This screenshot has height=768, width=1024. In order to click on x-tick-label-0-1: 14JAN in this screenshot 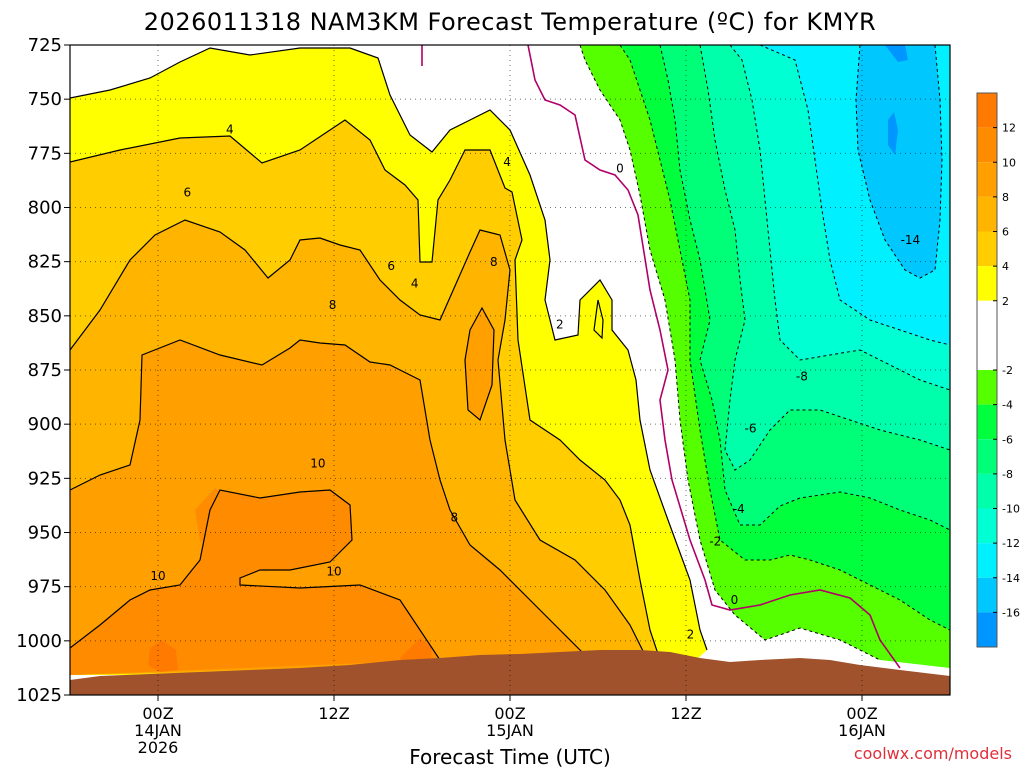, I will do `click(158, 730)`.